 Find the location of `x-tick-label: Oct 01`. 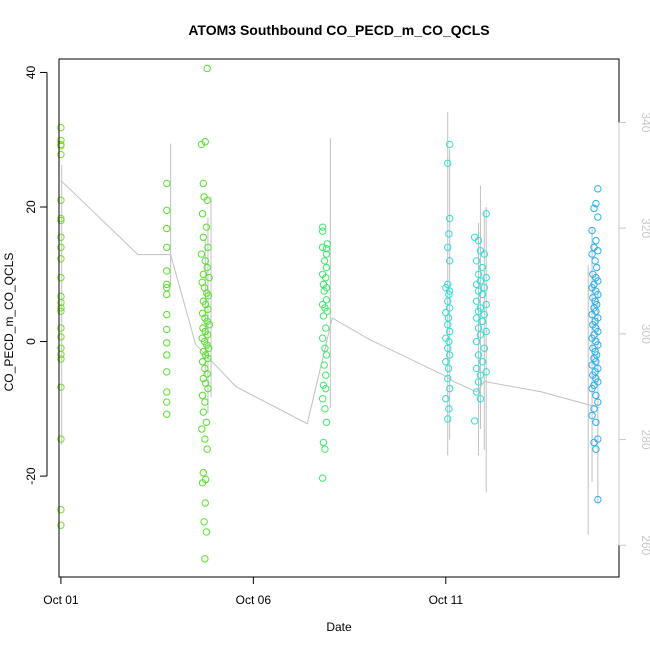

x-tick-label: Oct 01 is located at coordinates (61, 600).